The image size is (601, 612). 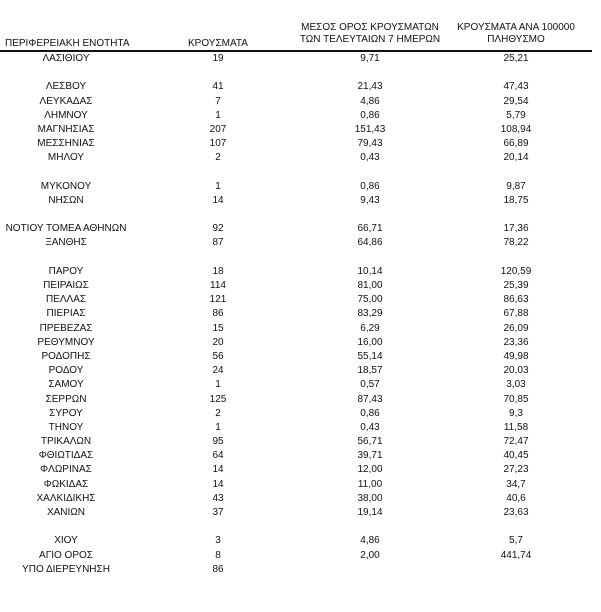 I want to click on per-100000-cell: 9,3, so click(x=516, y=413).